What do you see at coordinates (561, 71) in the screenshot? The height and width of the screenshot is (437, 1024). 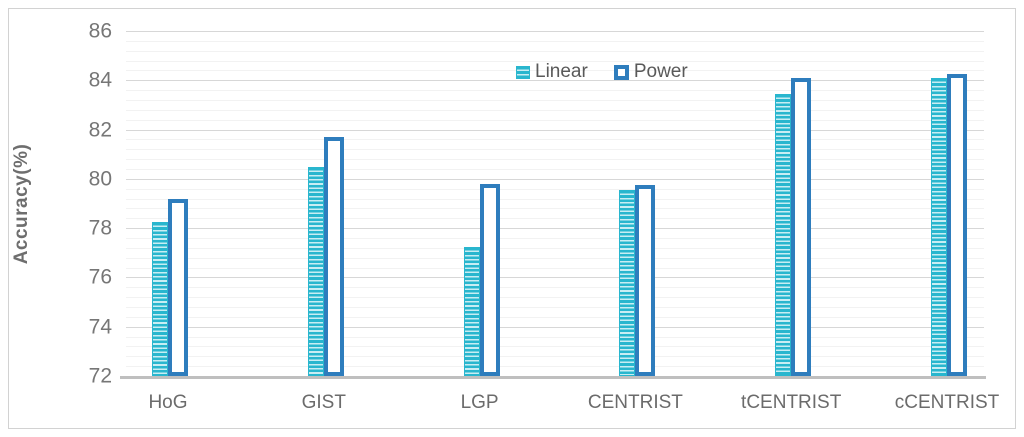 I see `legend-label-linear: Linear` at bounding box center [561, 71].